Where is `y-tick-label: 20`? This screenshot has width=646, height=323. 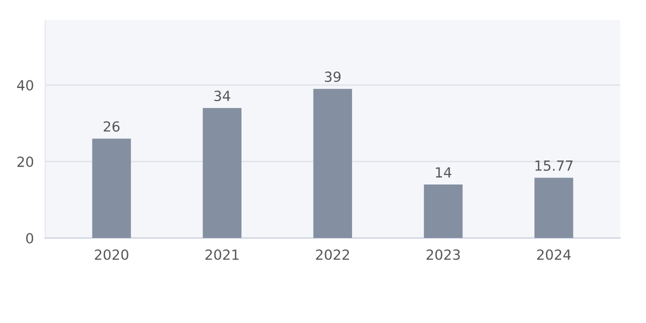
y-tick-label: 20 is located at coordinates (25, 162).